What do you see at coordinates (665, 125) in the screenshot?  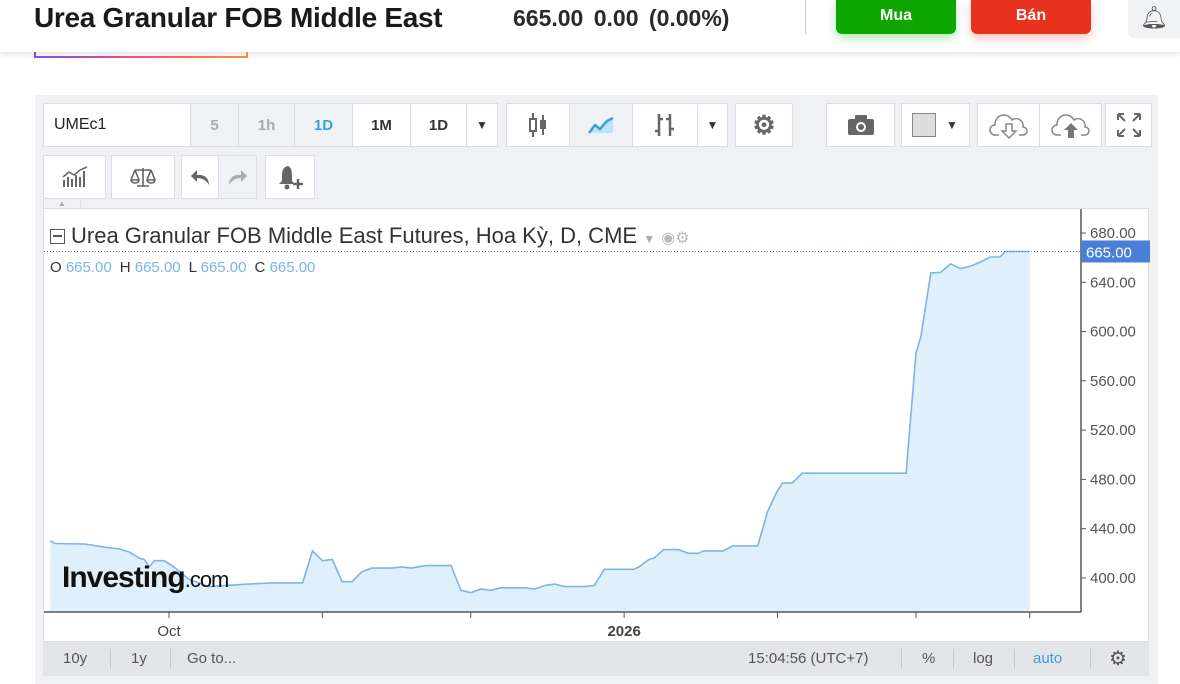 I see `bar-chart-icon` at bounding box center [665, 125].